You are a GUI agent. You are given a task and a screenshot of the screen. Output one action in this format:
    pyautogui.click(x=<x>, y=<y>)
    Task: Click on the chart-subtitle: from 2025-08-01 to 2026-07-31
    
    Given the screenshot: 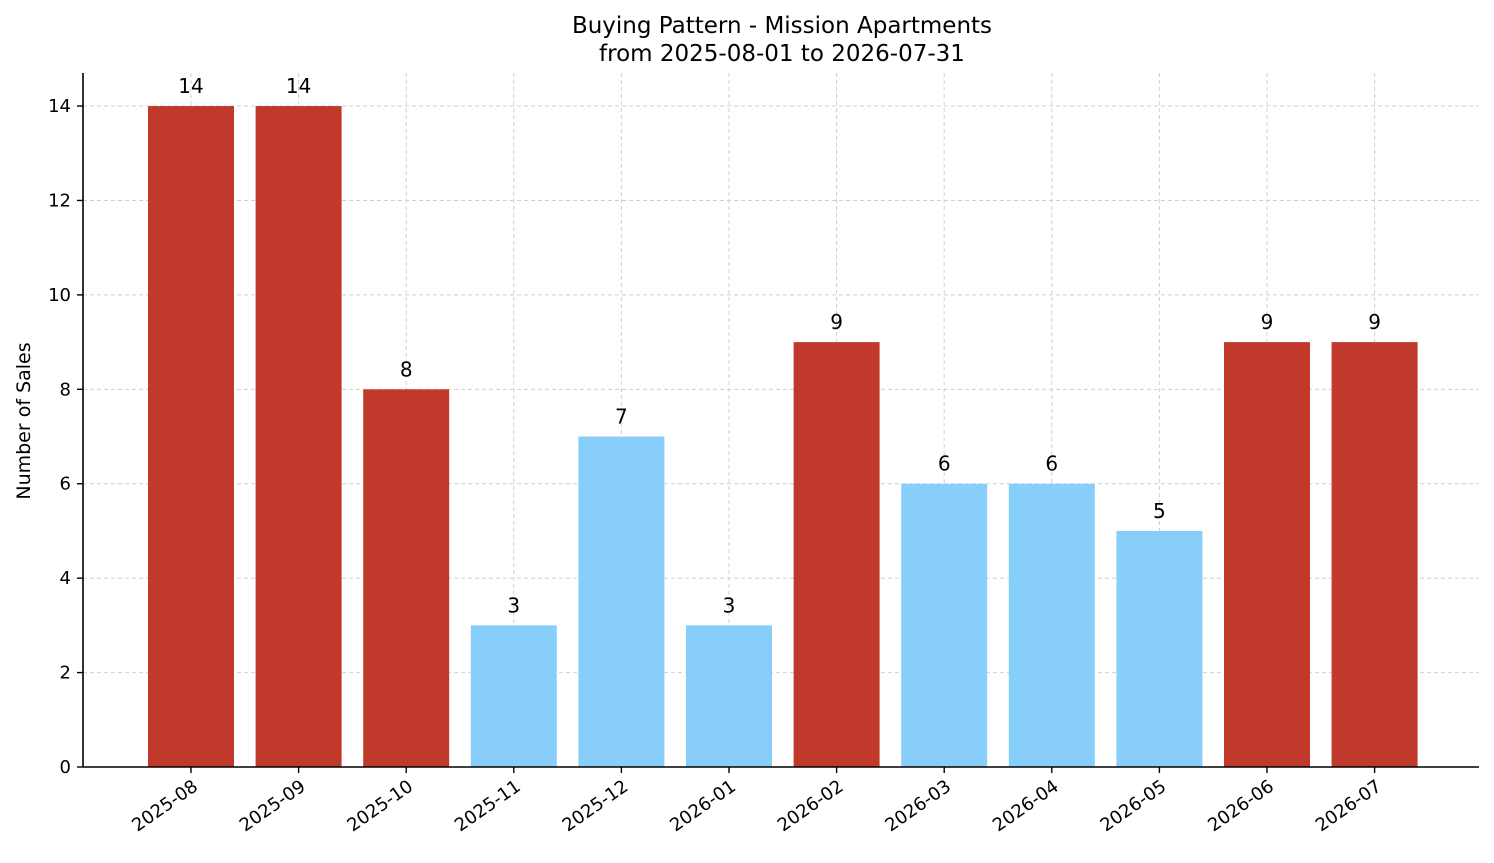 What is the action you would take?
    pyautogui.click(x=782, y=54)
    